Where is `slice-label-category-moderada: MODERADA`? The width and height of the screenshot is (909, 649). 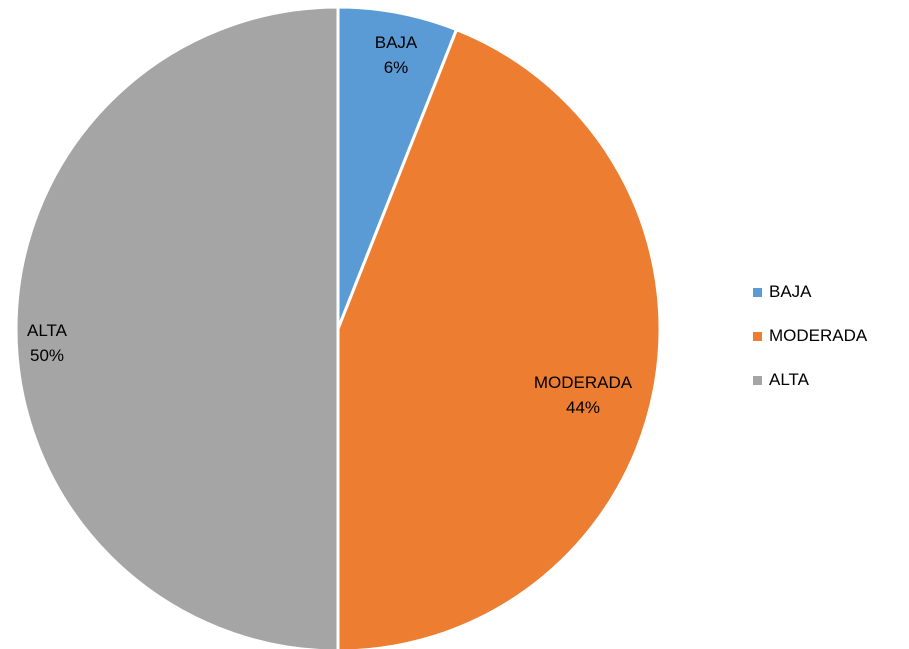
slice-label-category-moderada: MODERADA is located at coordinates (583, 382).